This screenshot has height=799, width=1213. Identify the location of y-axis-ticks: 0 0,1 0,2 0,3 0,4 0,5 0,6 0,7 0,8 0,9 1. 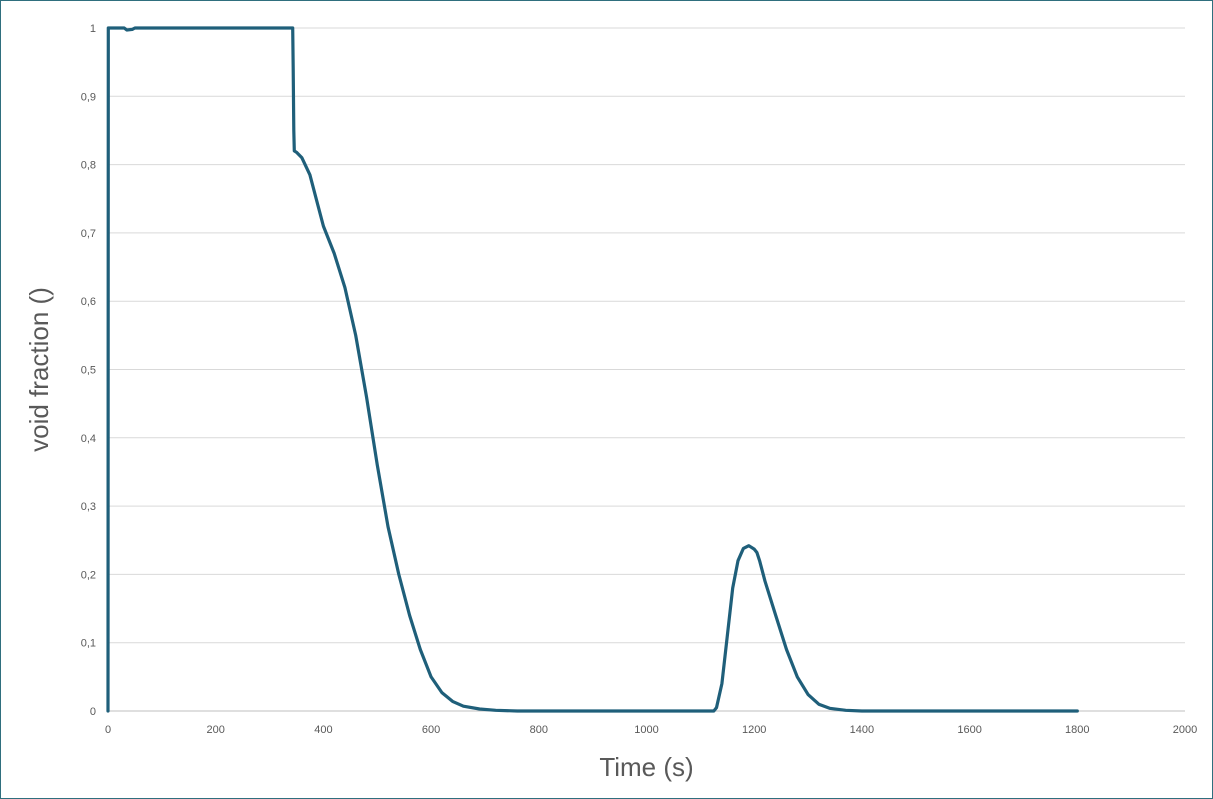
(88, 370).